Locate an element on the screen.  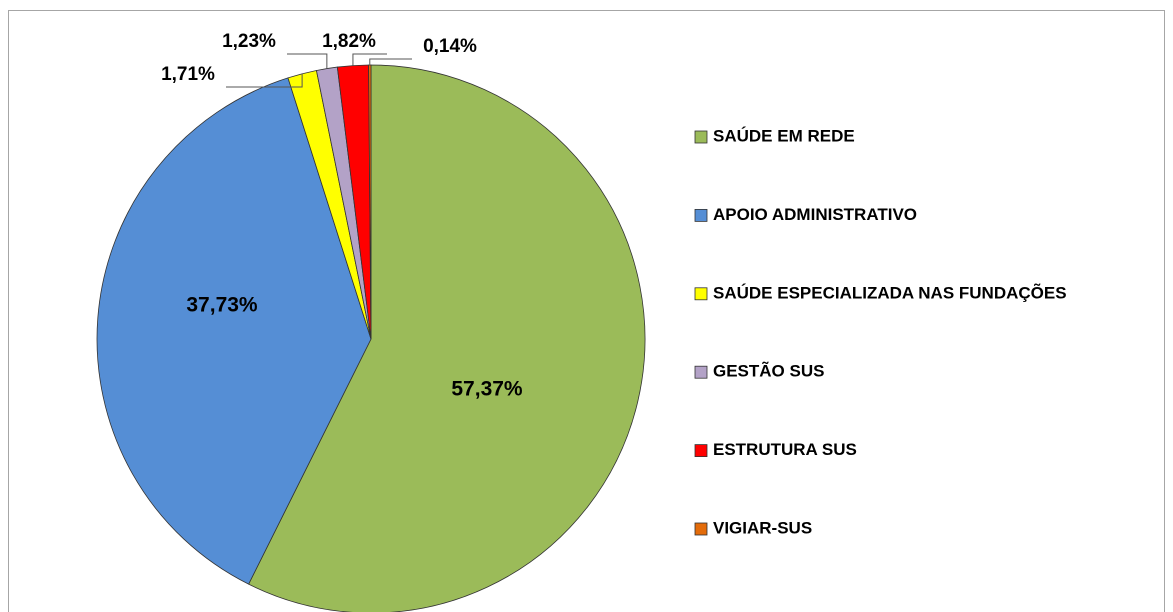
data-label: 1,71% is located at coordinates (188, 74).